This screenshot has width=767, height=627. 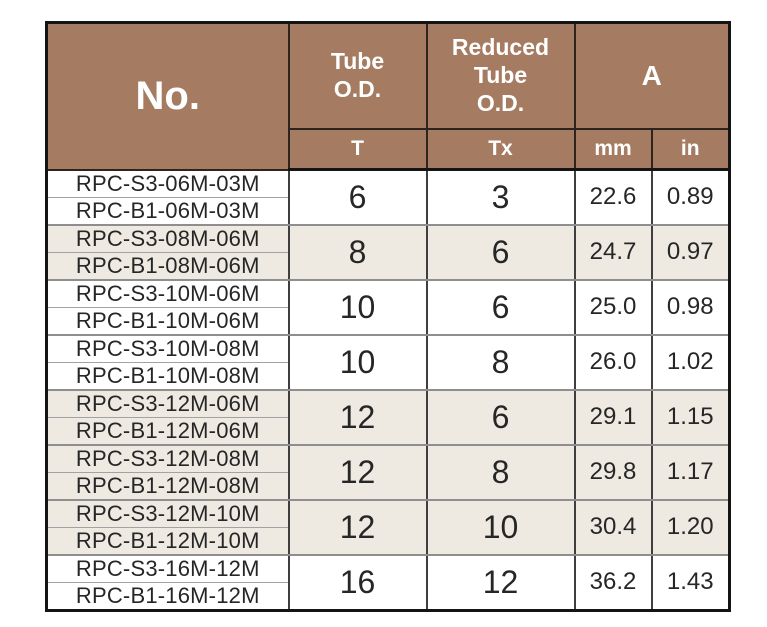 I want to click on subheader-mm: mm, so click(x=613, y=149).